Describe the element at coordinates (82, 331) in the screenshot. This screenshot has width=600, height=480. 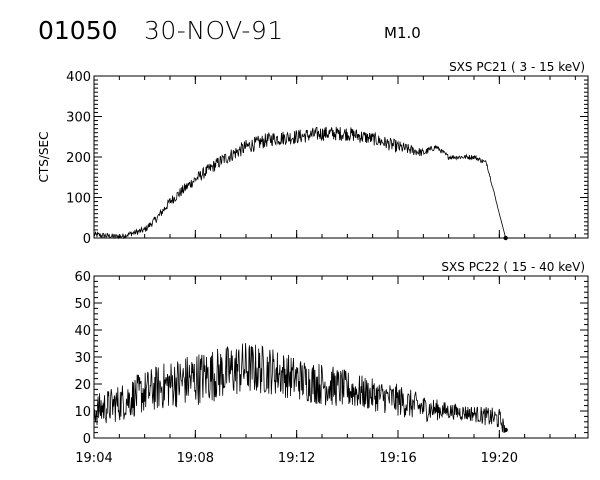
I see `y-tick-label: 40` at that location.